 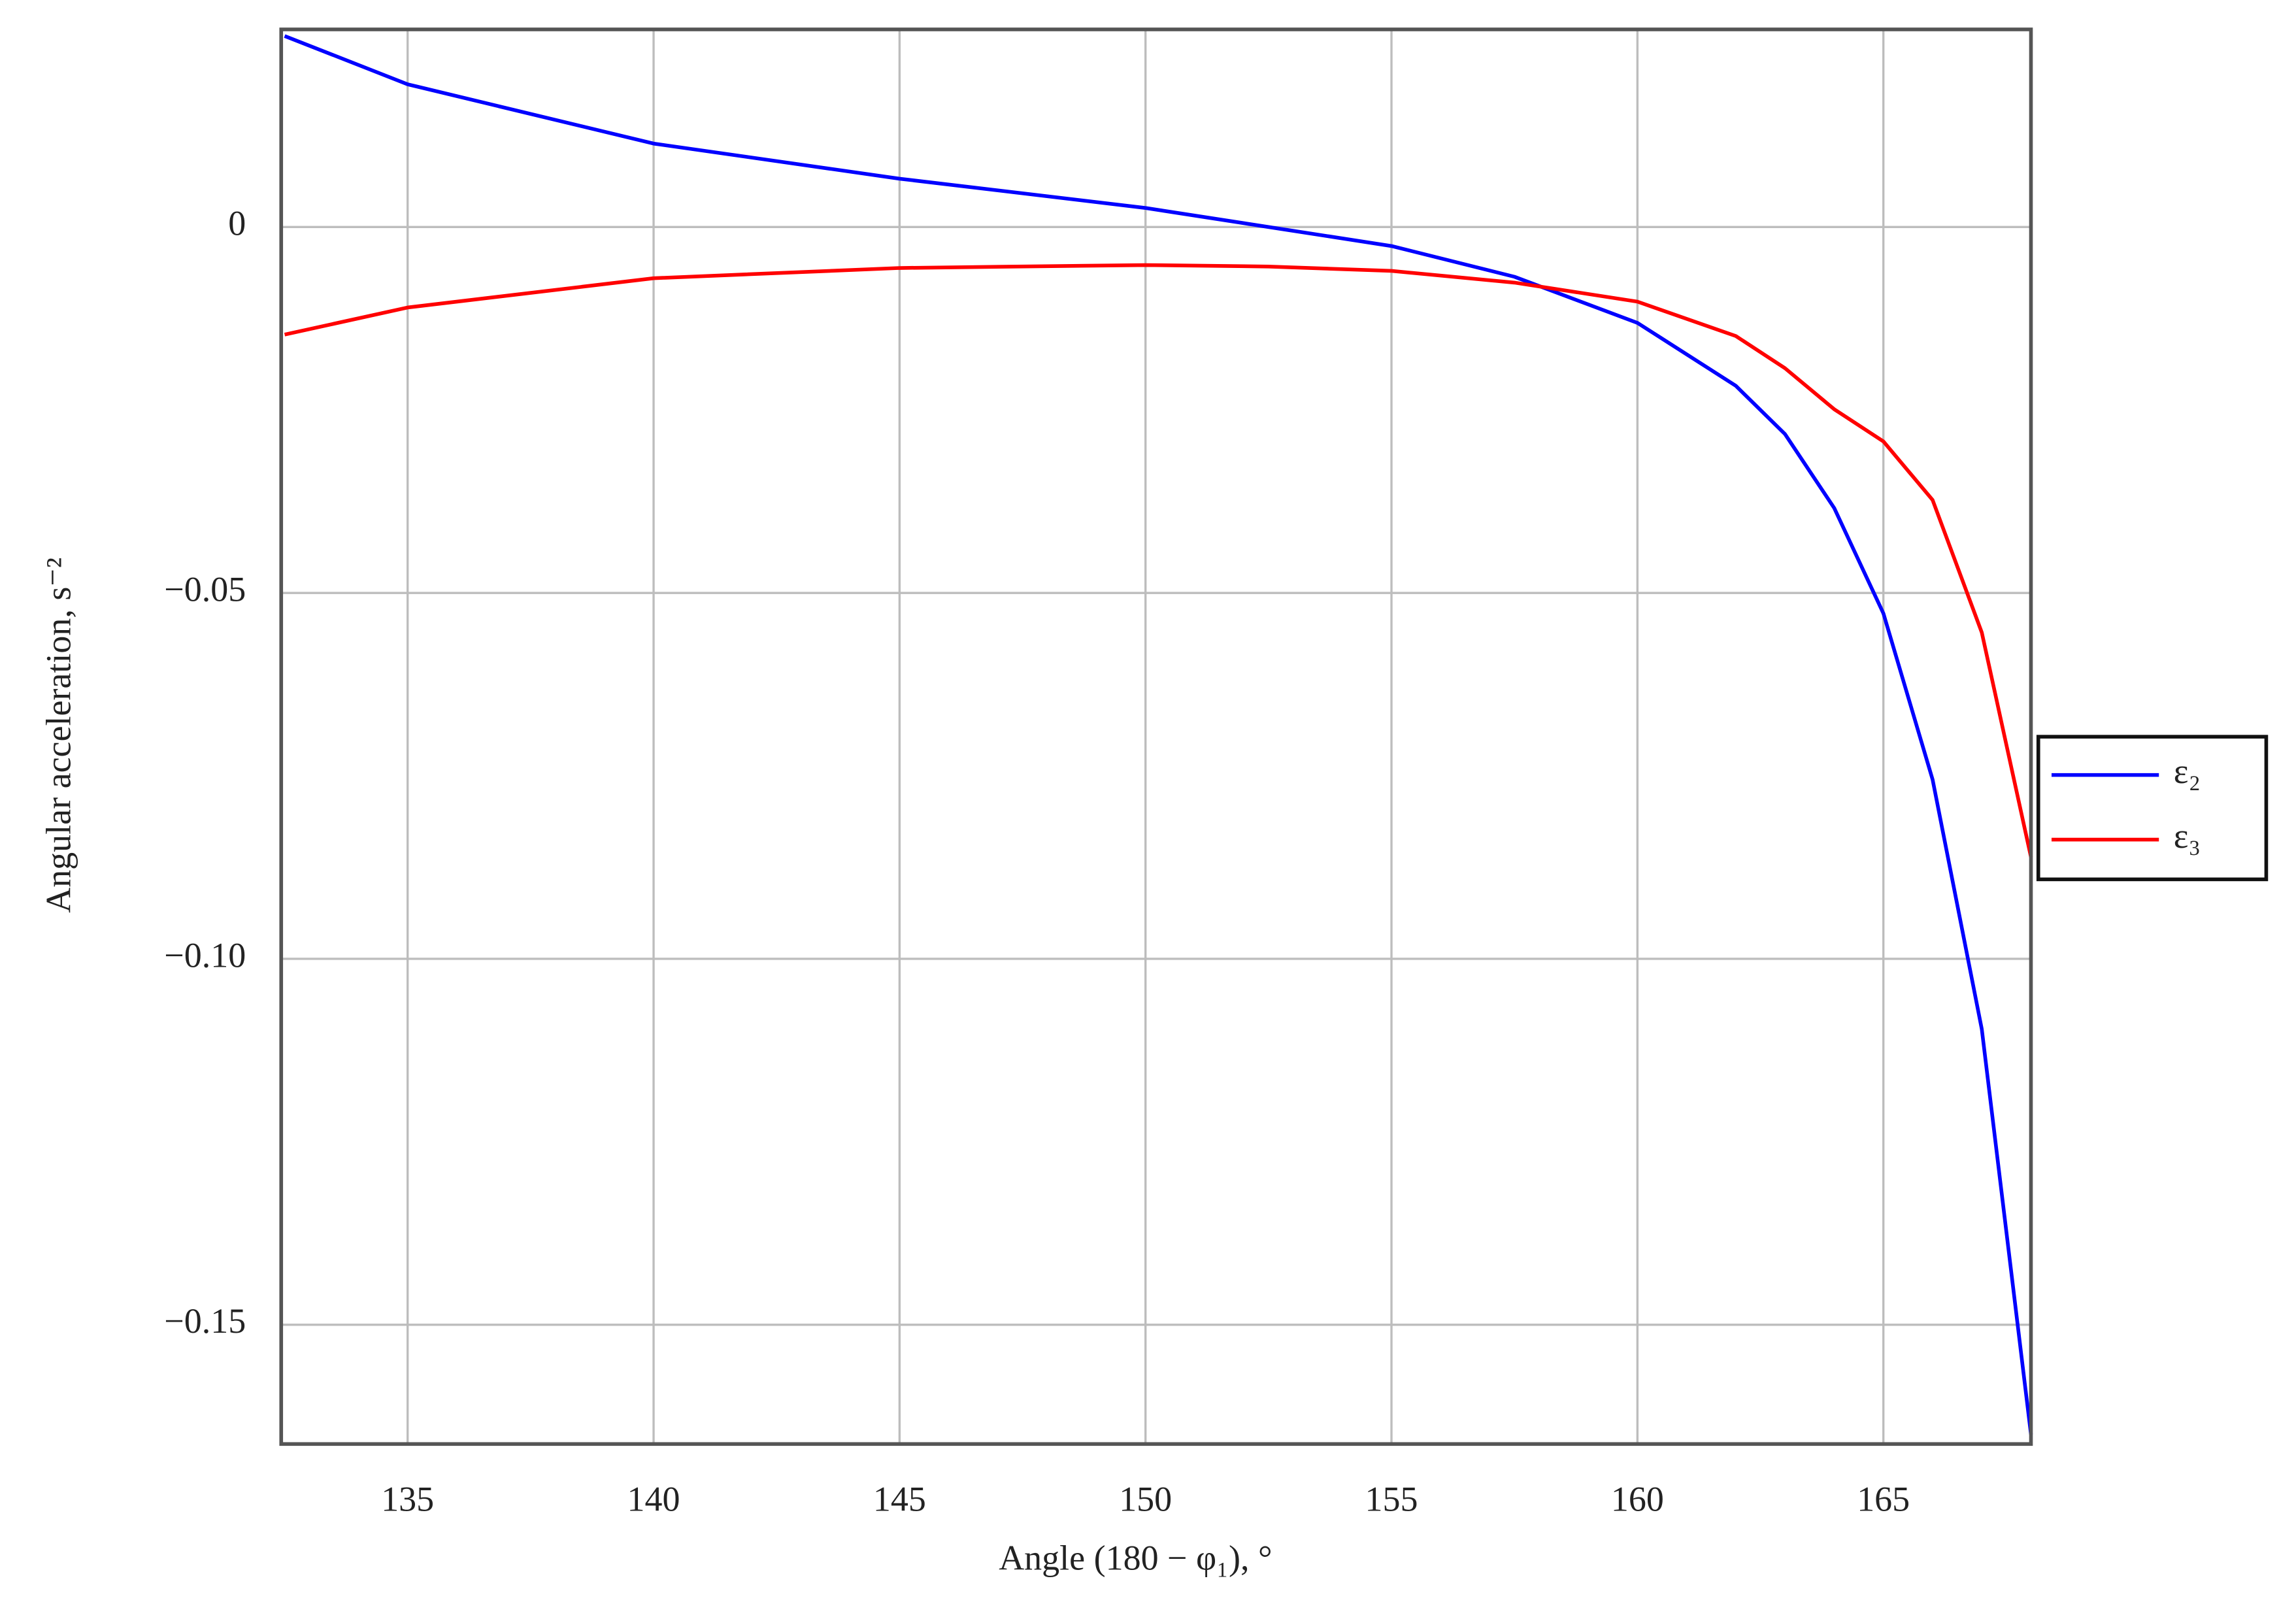 What do you see at coordinates (2187, 771) in the screenshot?
I see `legend-label: ε₂` at bounding box center [2187, 771].